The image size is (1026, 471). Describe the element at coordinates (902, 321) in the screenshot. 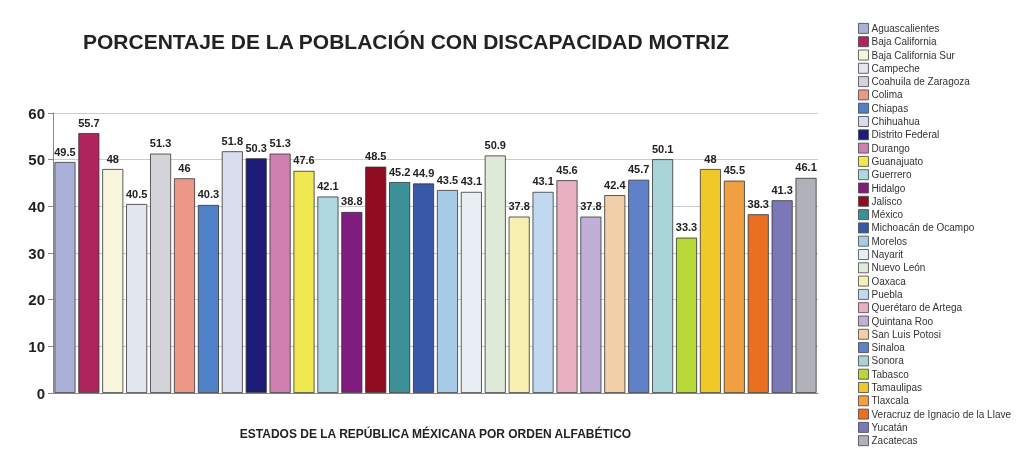

I see `legend-label: Quintana Roo` at that location.